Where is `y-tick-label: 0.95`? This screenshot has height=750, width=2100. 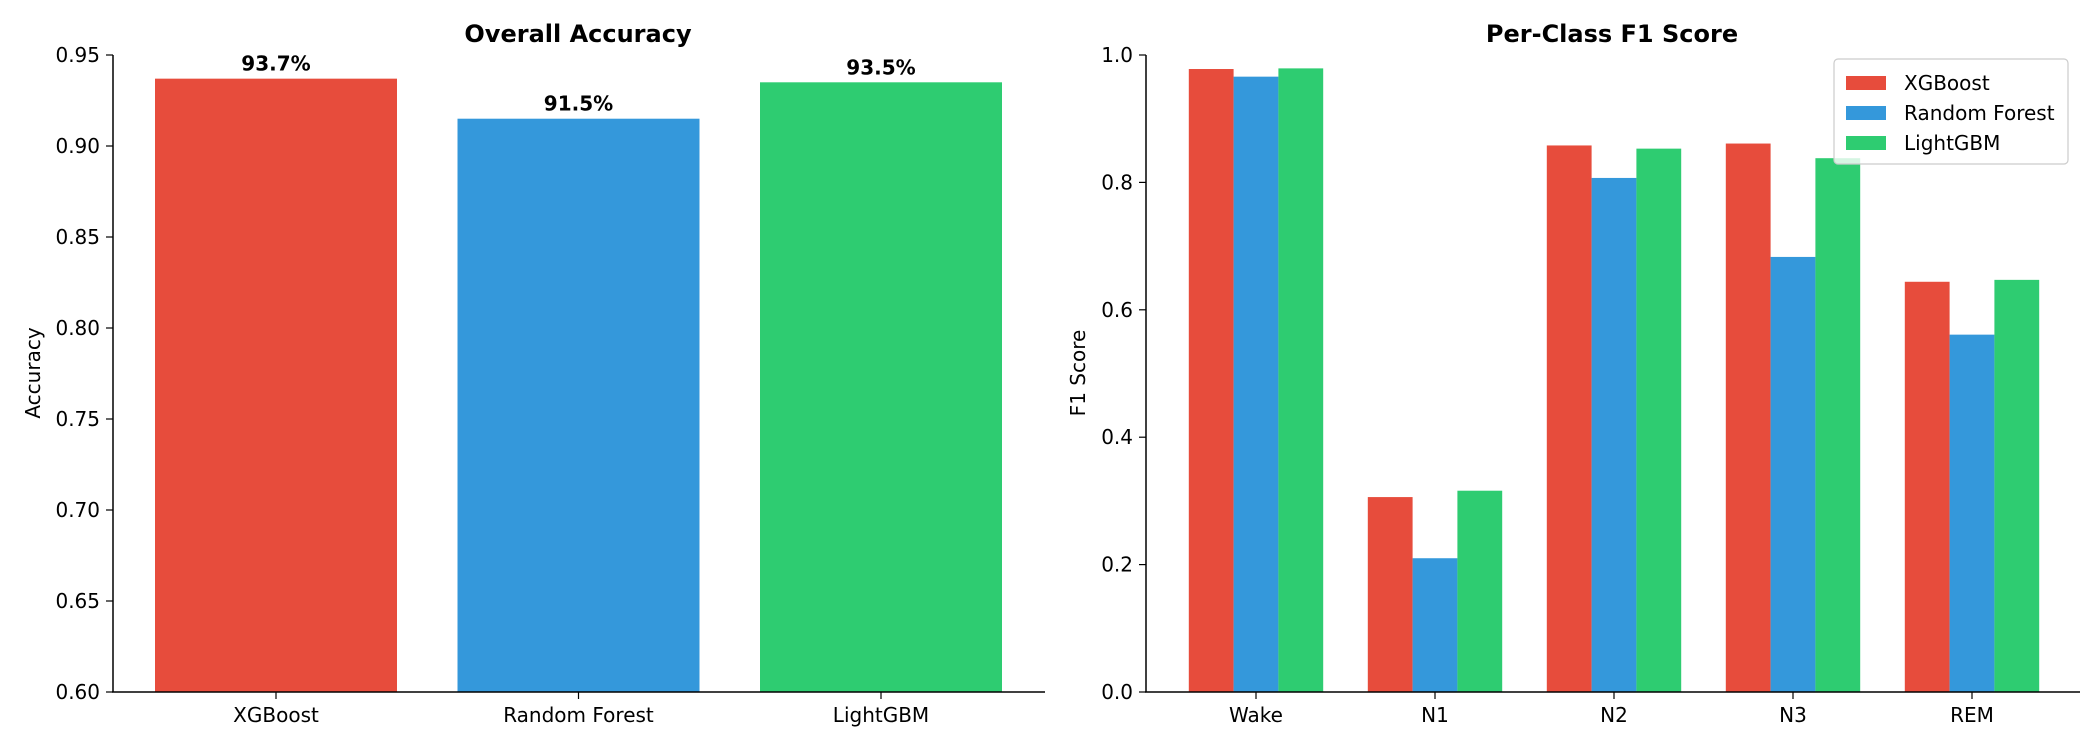
y-tick-label: 0.95 is located at coordinates (77, 55).